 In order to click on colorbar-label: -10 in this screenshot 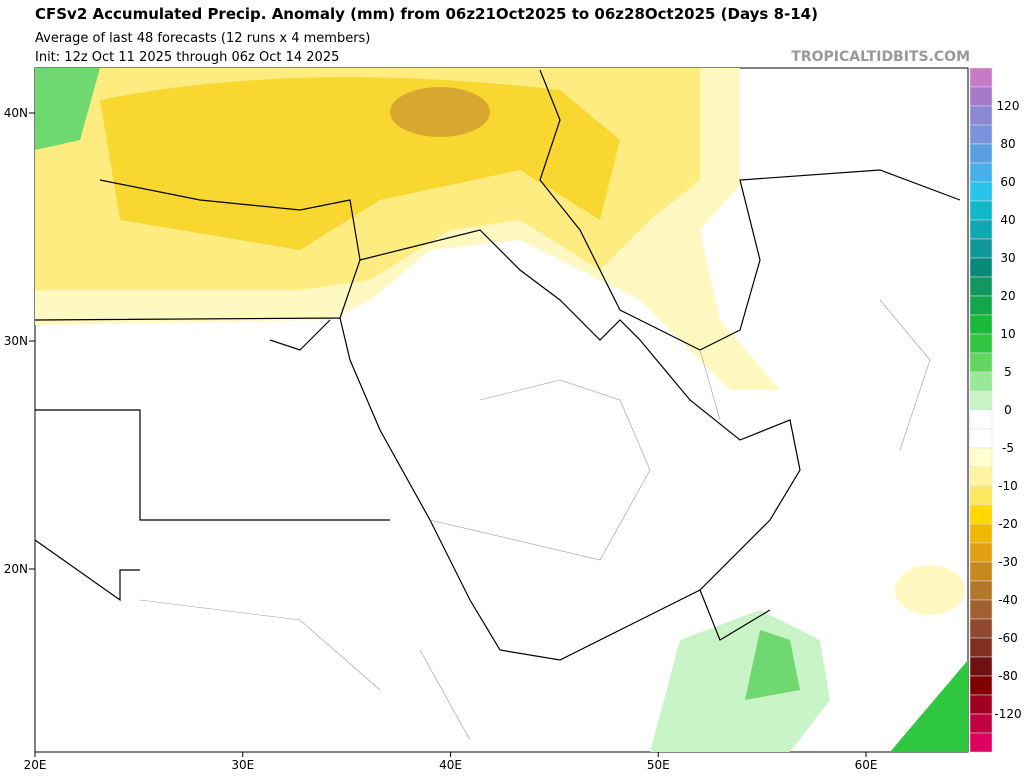, I will do `click(1008, 486)`.